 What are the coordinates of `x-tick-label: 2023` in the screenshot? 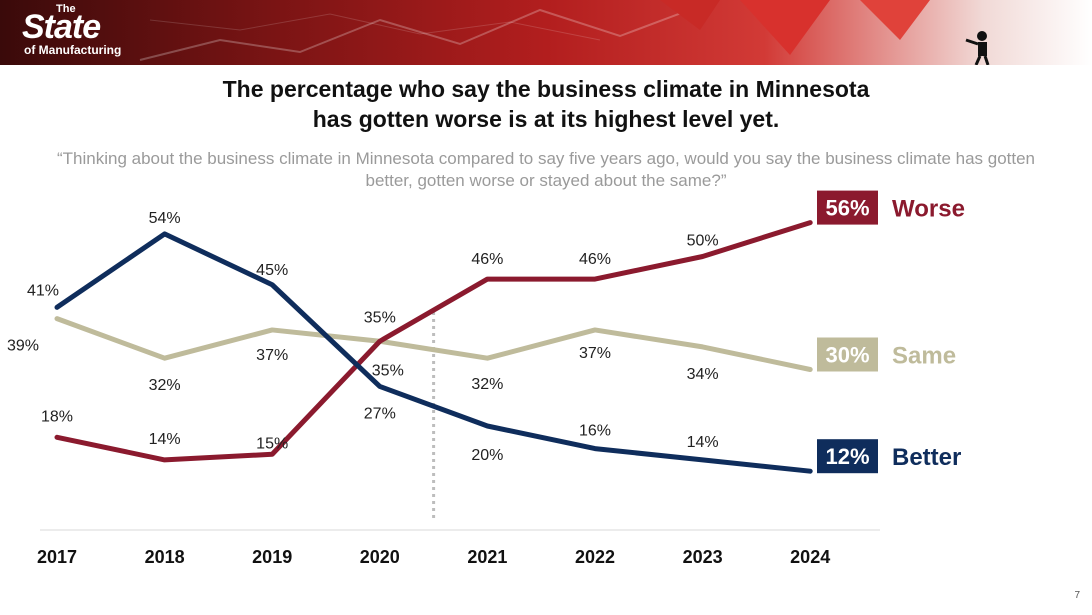 It's located at (703, 557).